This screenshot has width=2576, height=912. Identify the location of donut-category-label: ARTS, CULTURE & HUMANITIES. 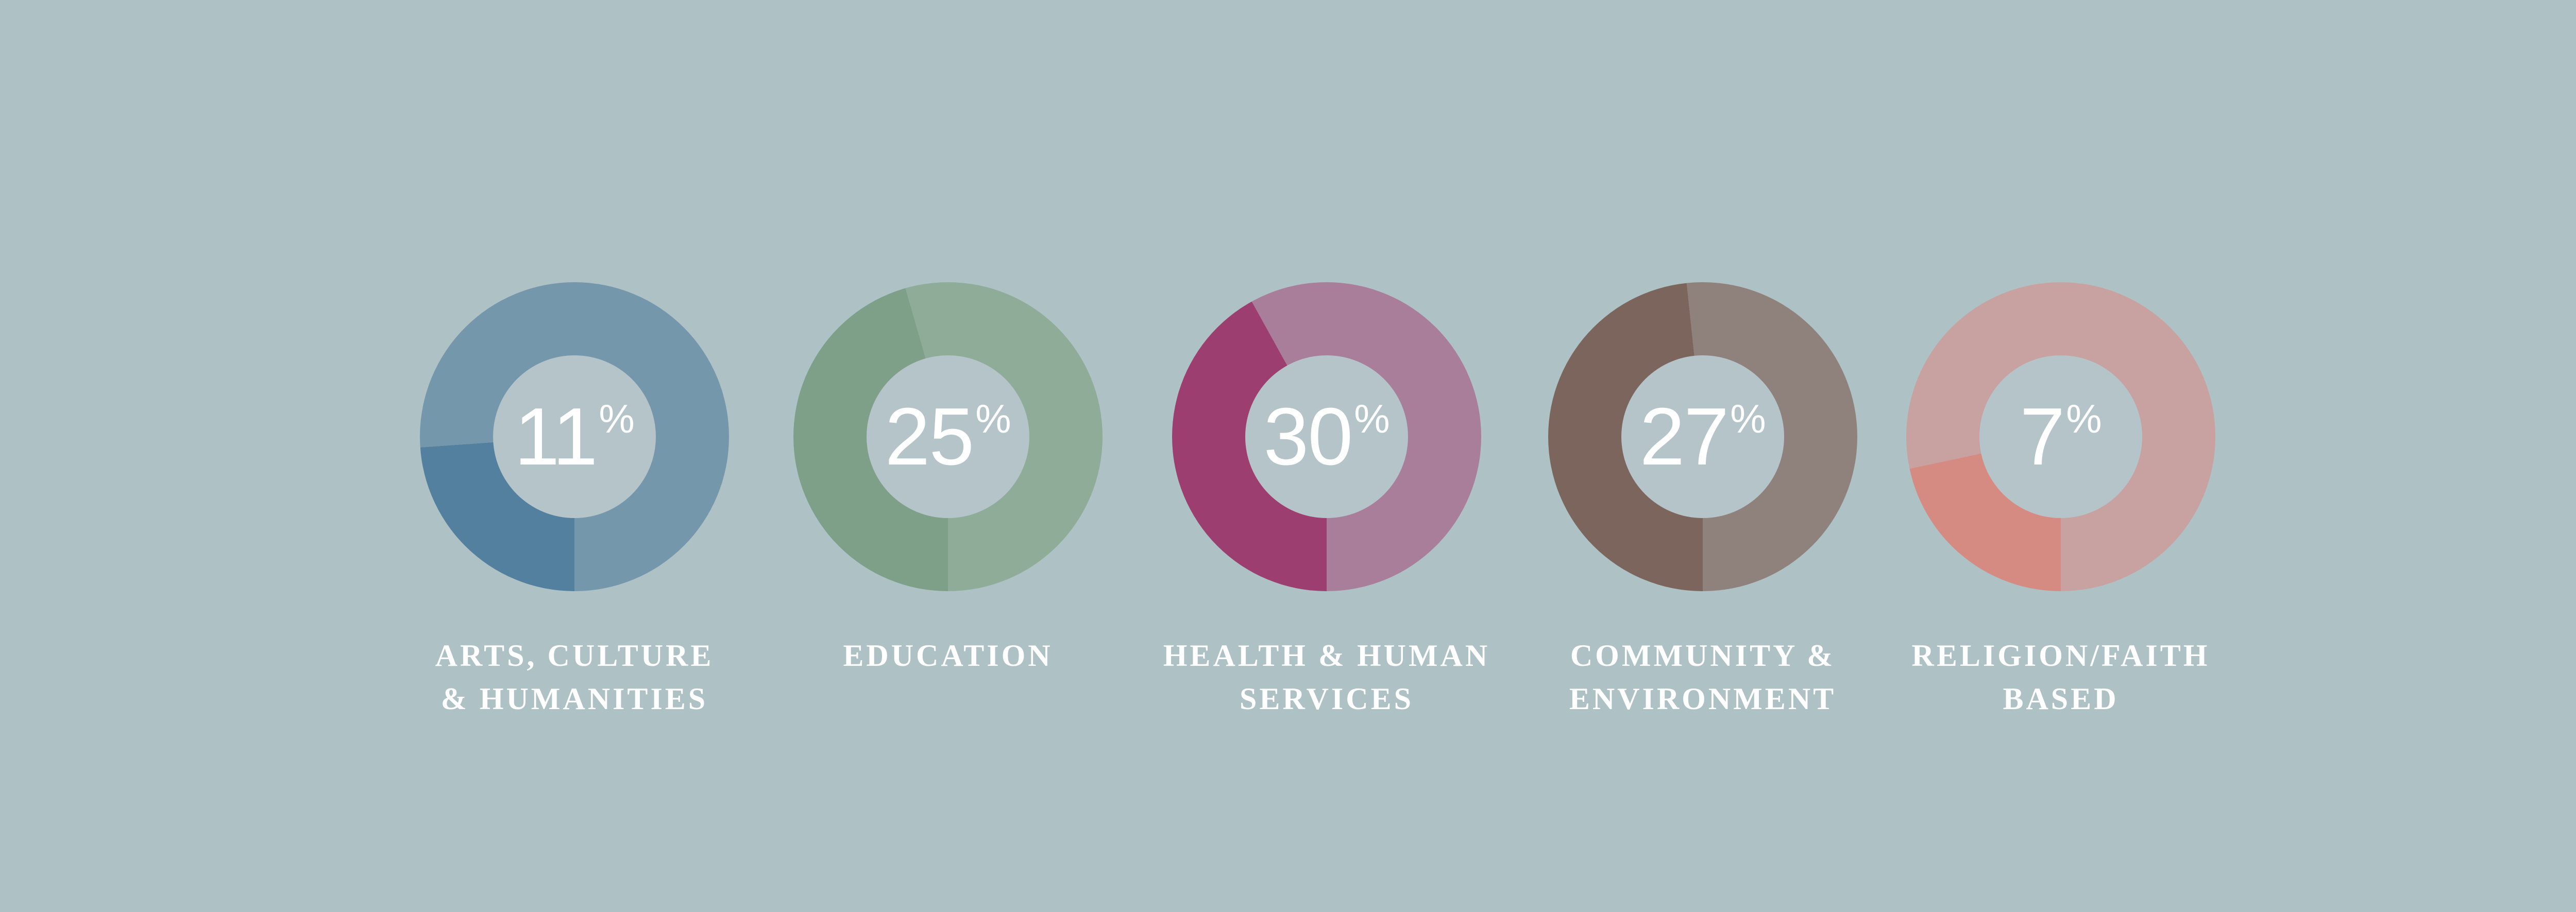
(574, 677).